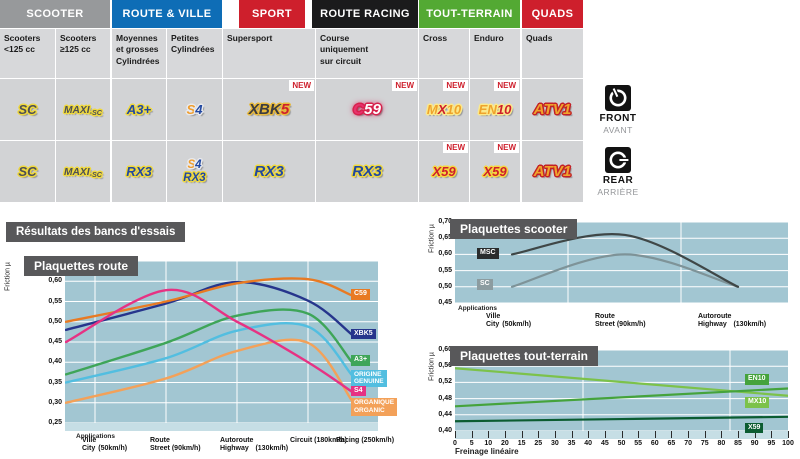 Image resolution: width=800 pixels, height=459 pixels. Describe the element at coordinates (757, 402) in the screenshot. I see `series-badge-mx10: MX10` at that location.